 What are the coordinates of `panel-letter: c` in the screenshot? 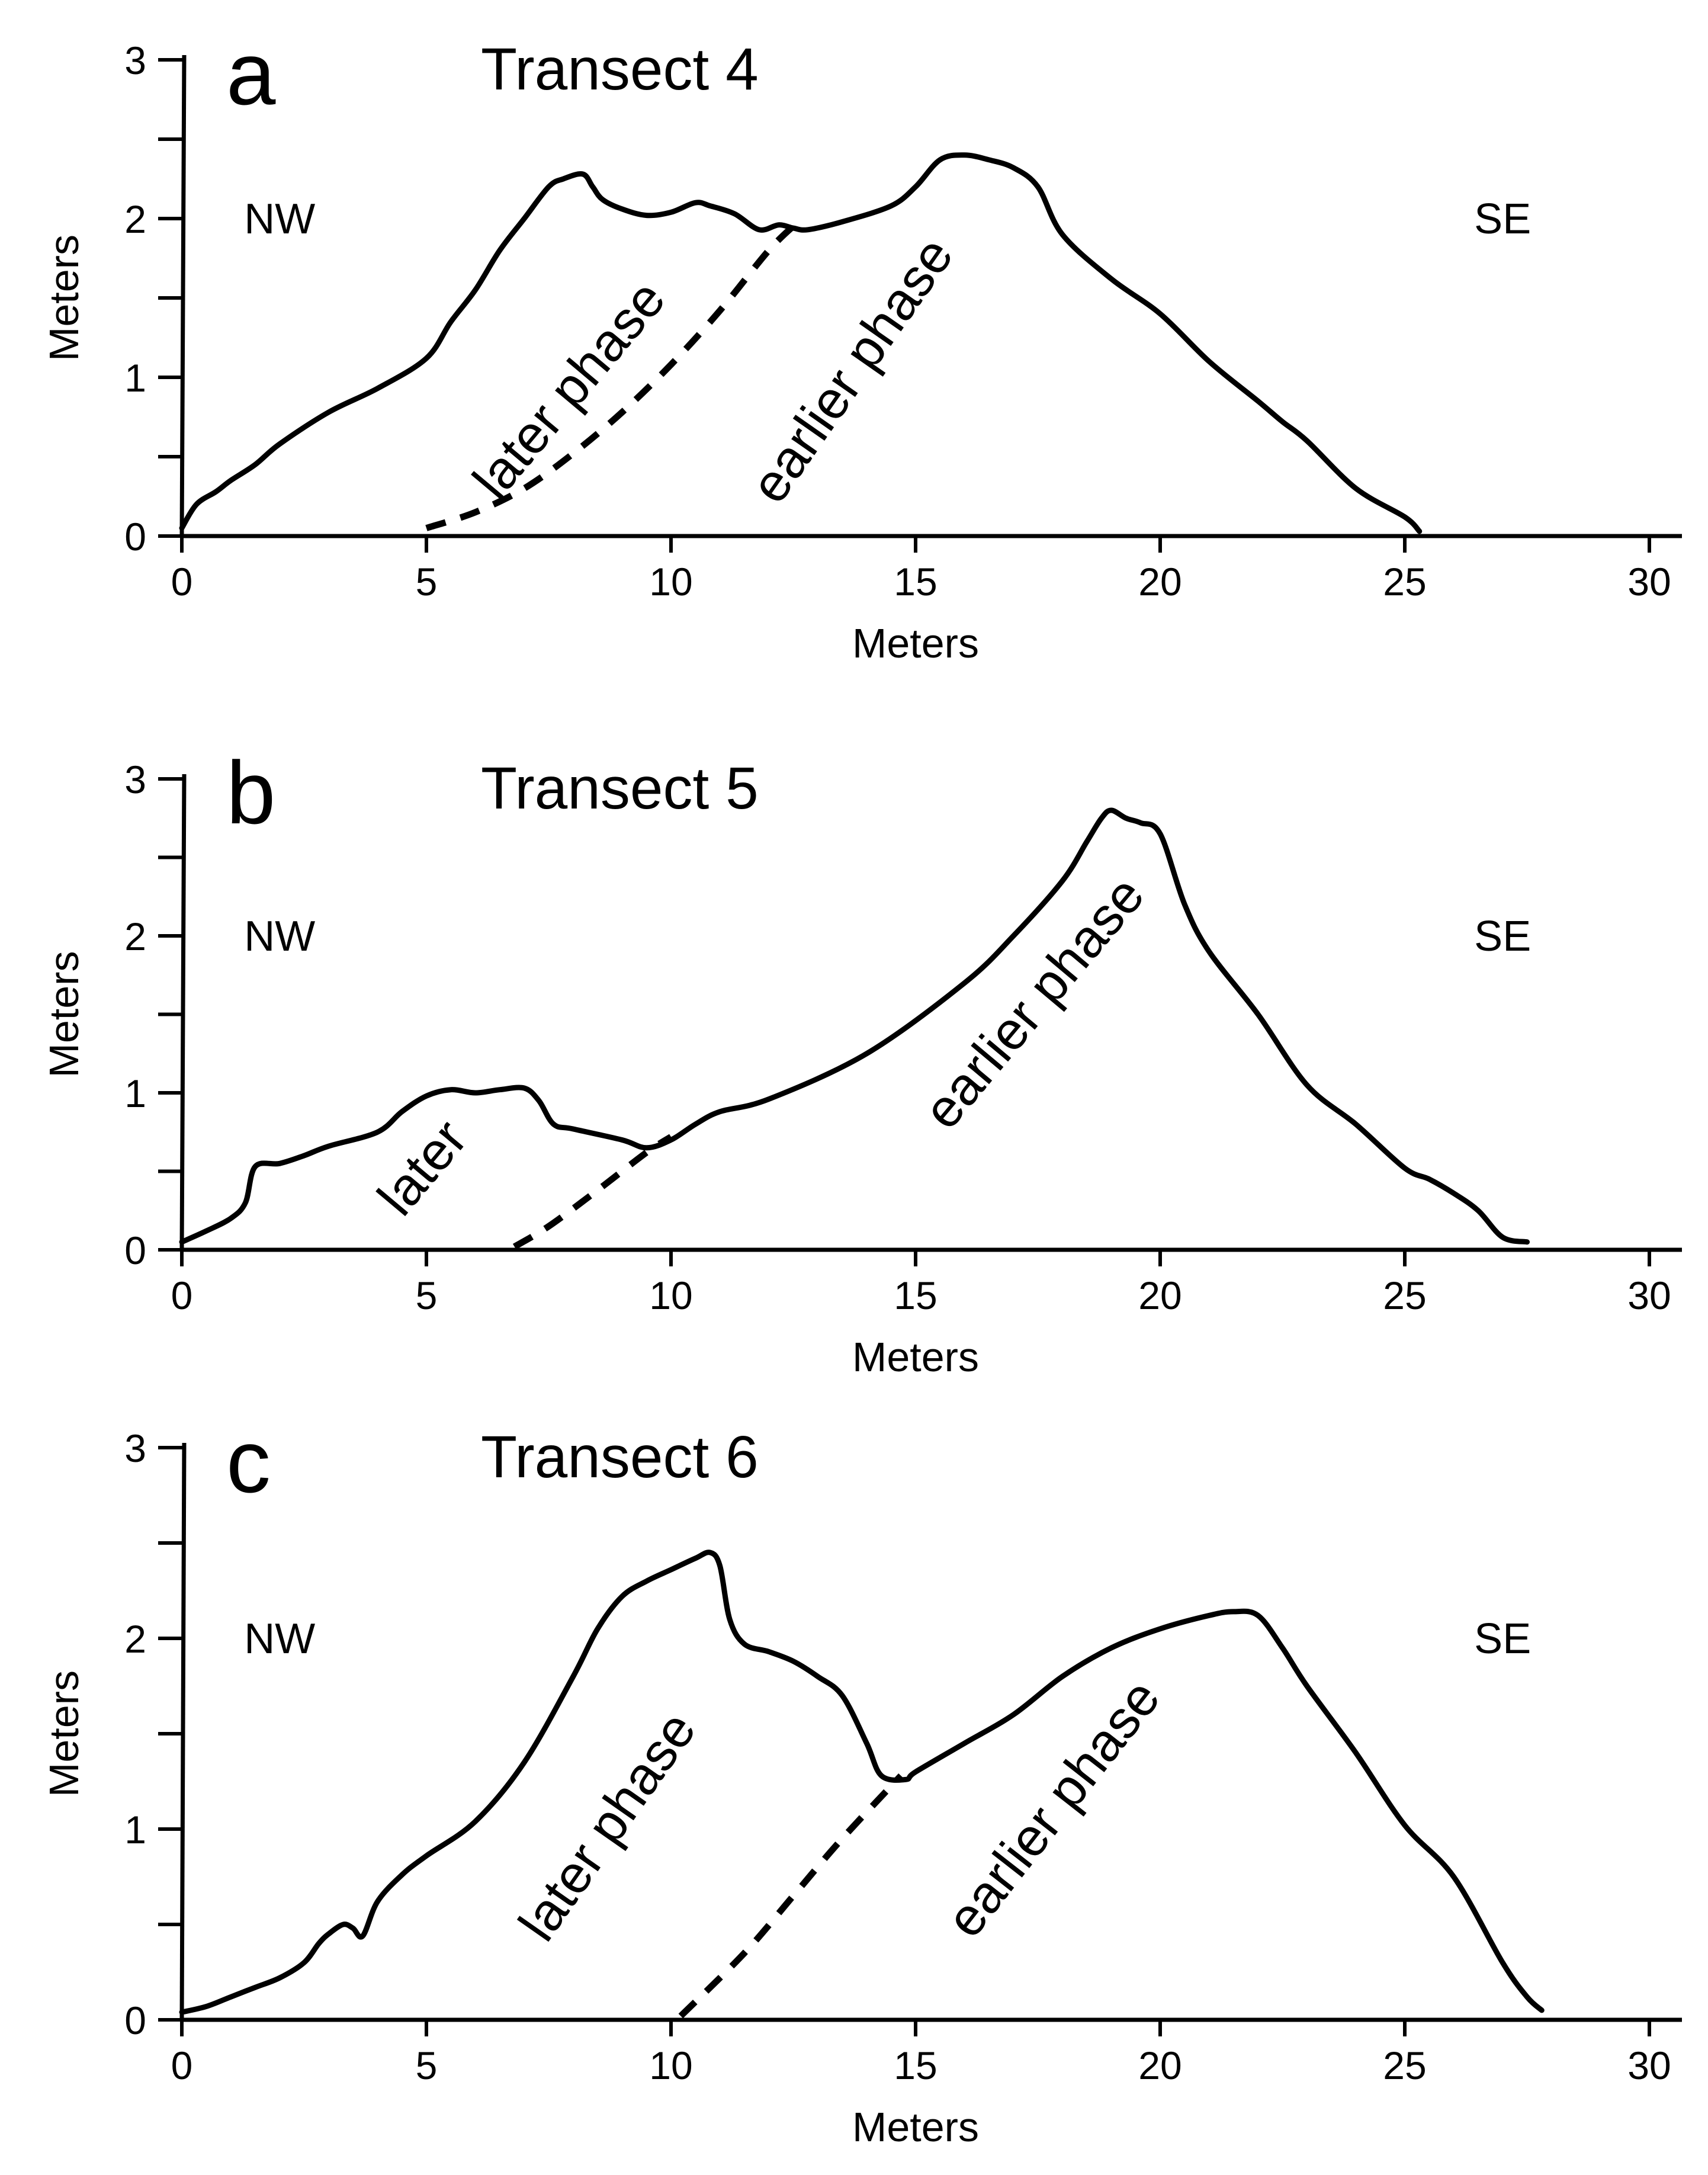 It's located at (248, 1461).